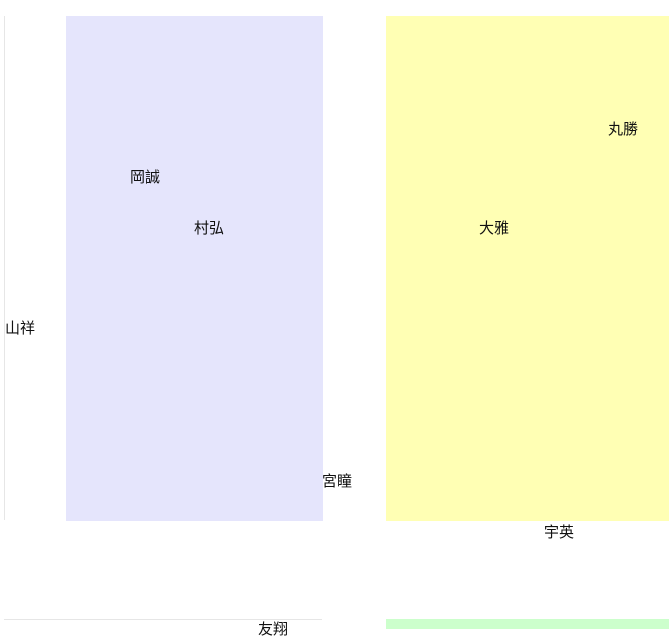 This screenshot has width=669, height=638. What do you see at coordinates (527, 624) in the screenshot?
I see `green-region` at bounding box center [527, 624].